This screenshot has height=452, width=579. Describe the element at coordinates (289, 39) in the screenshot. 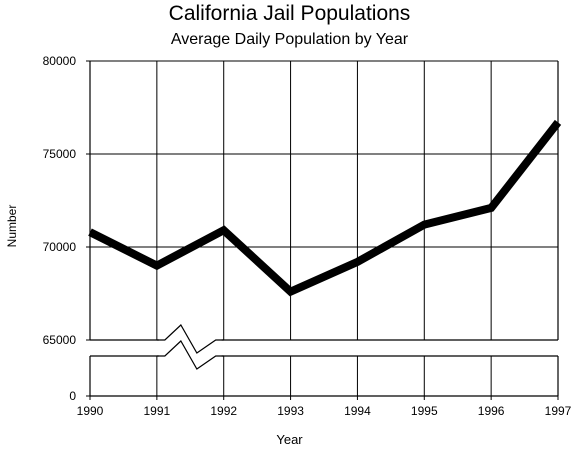

I see `chart-subtitle: Average Daily Population by Year` at that location.